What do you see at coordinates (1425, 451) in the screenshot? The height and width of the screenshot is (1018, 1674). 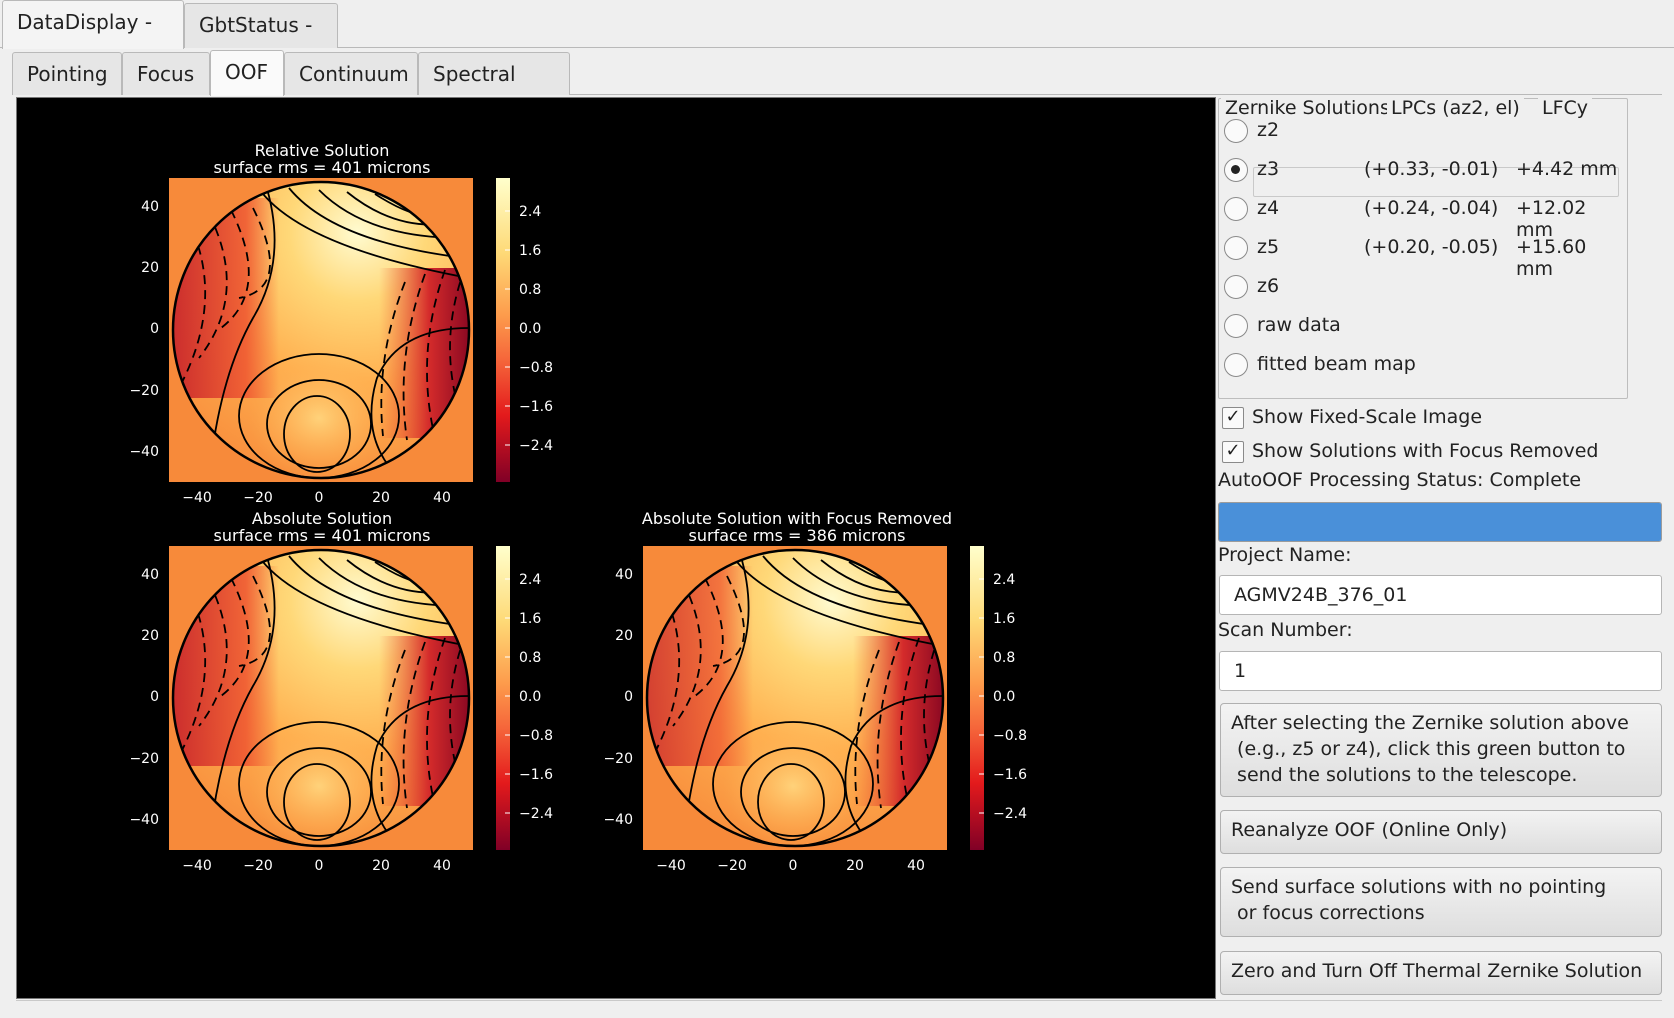 I see `focus-removed-label: Show Solutions with Focus Removed` at bounding box center [1425, 451].